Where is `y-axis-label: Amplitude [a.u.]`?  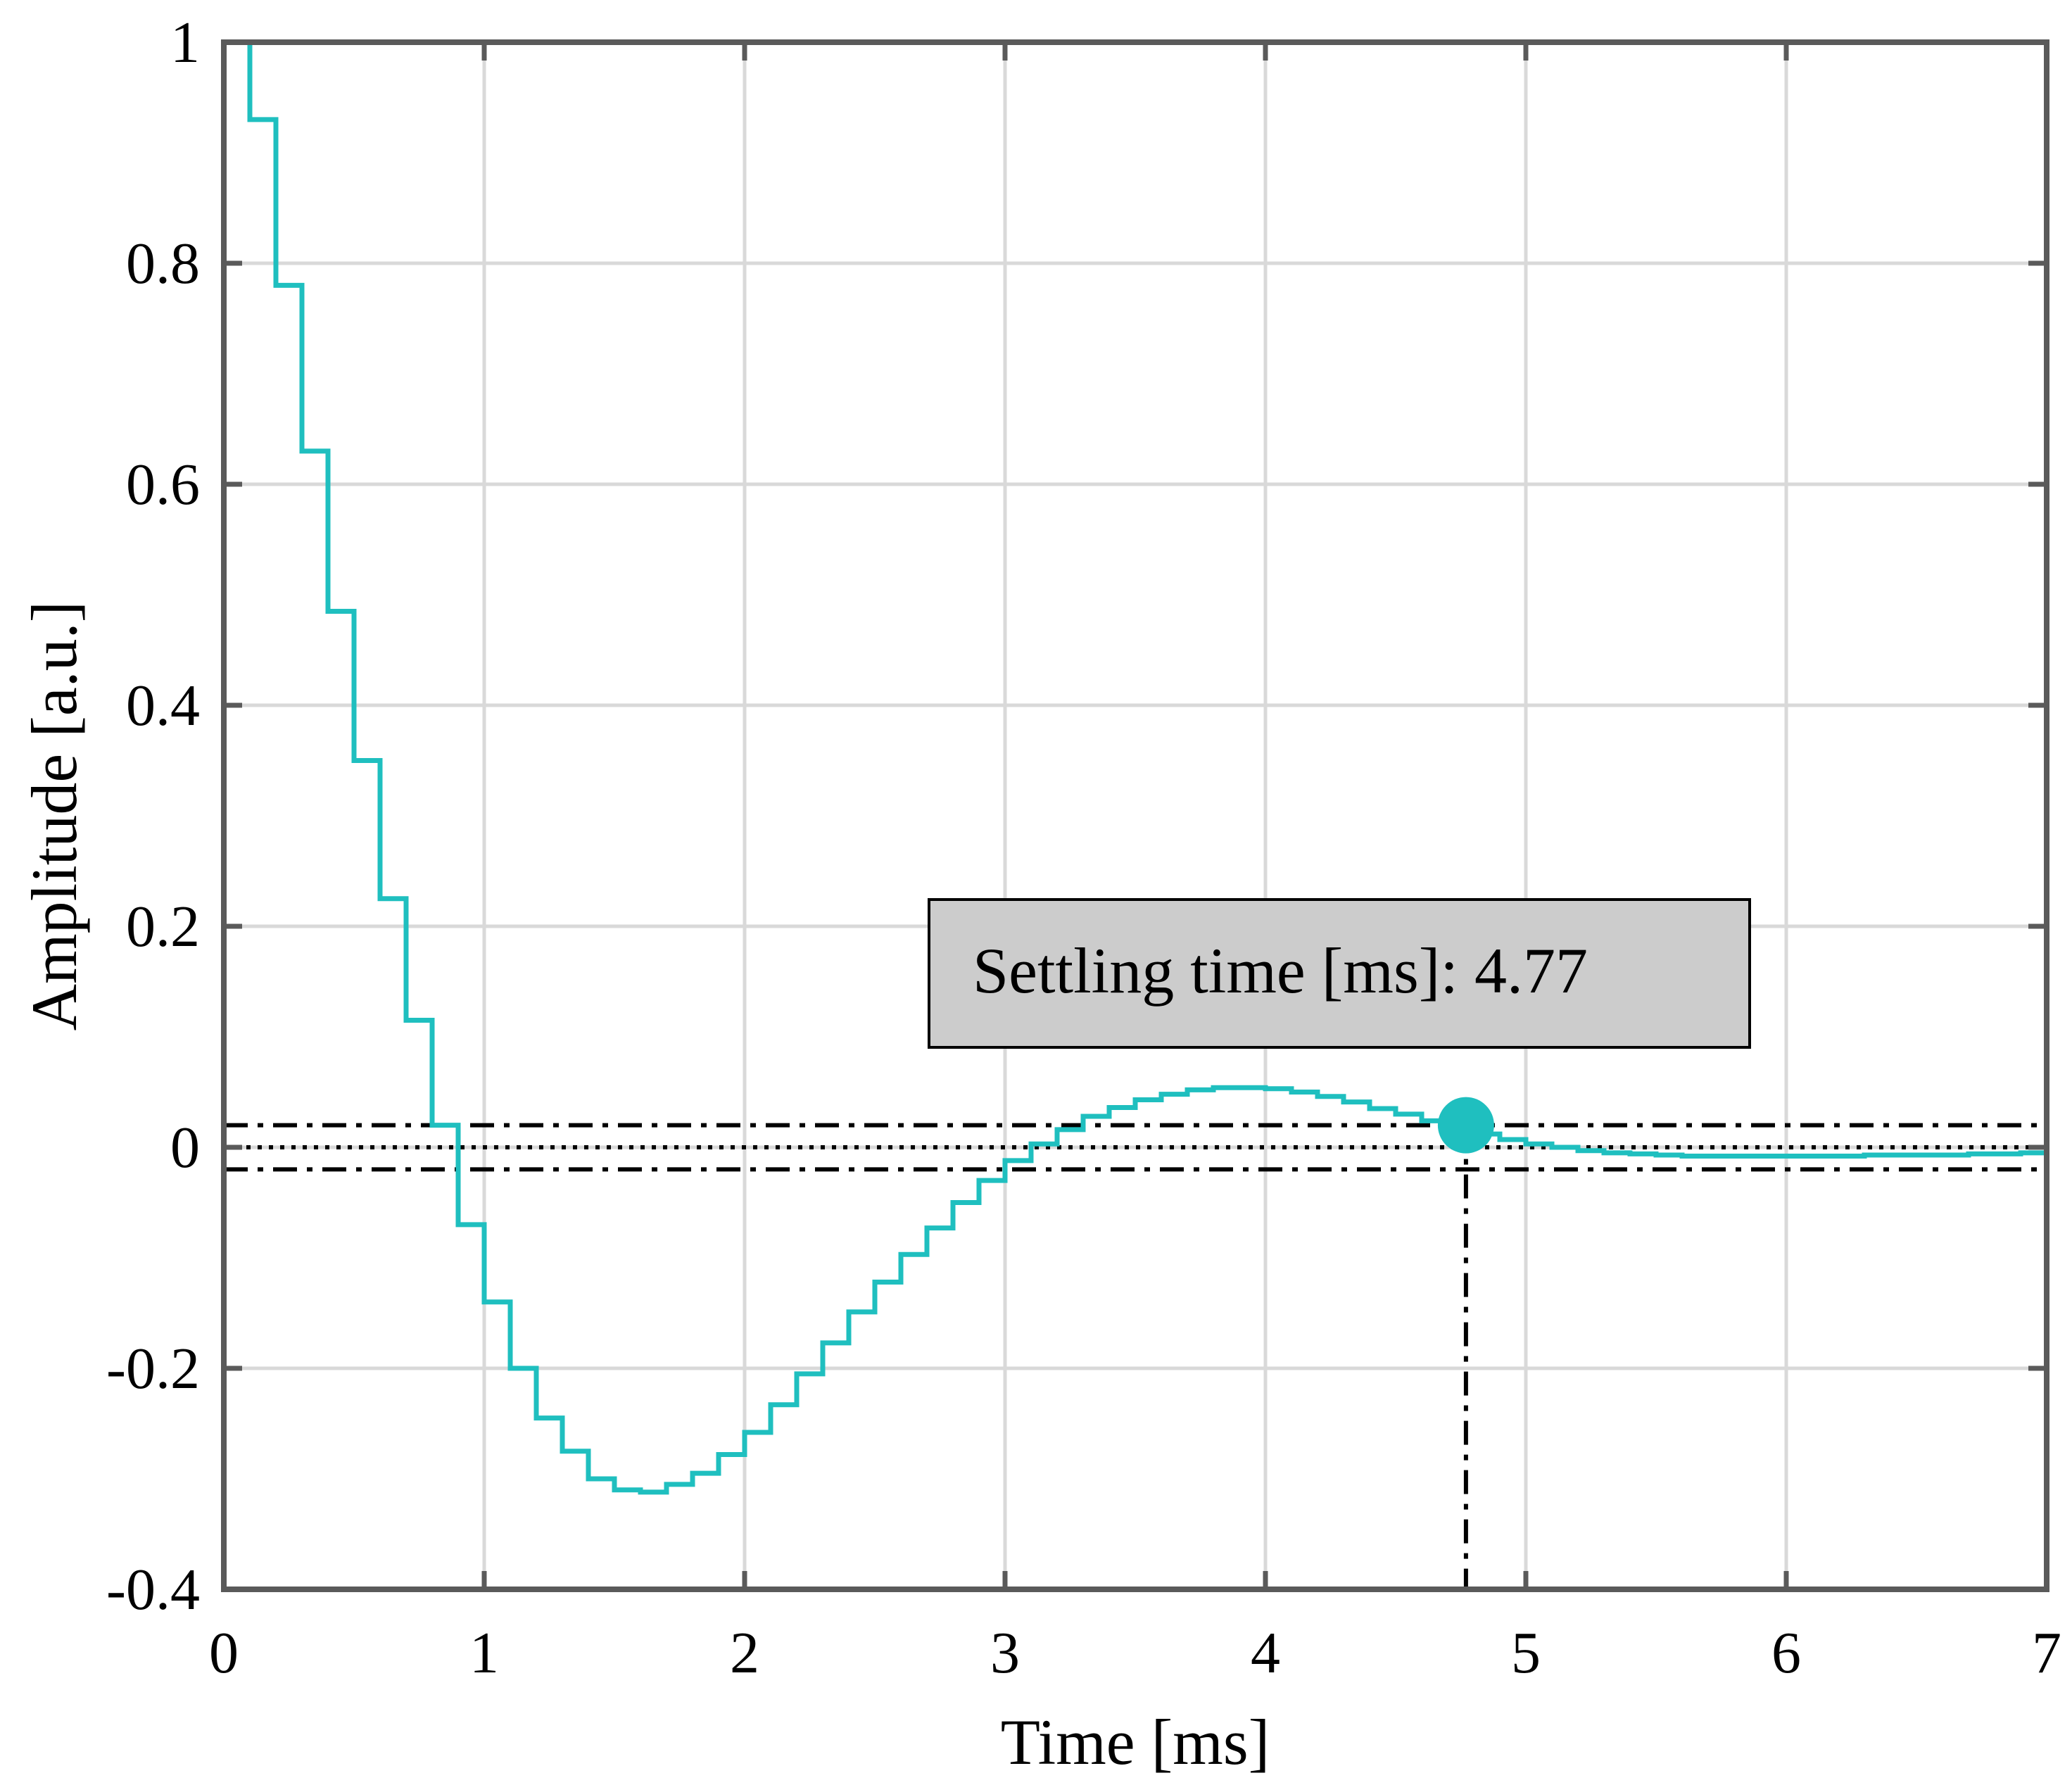
y-axis-label: Amplitude [a.u.] is located at coordinates (54, 816).